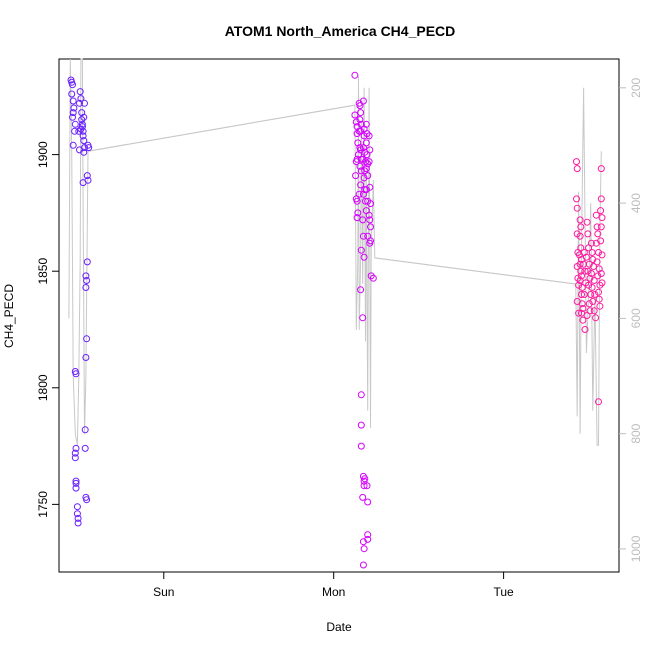  What do you see at coordinates (43, 271) in the screenshot?
I see `y-tick-label-2: 1850` at bounding box center [43, 271].